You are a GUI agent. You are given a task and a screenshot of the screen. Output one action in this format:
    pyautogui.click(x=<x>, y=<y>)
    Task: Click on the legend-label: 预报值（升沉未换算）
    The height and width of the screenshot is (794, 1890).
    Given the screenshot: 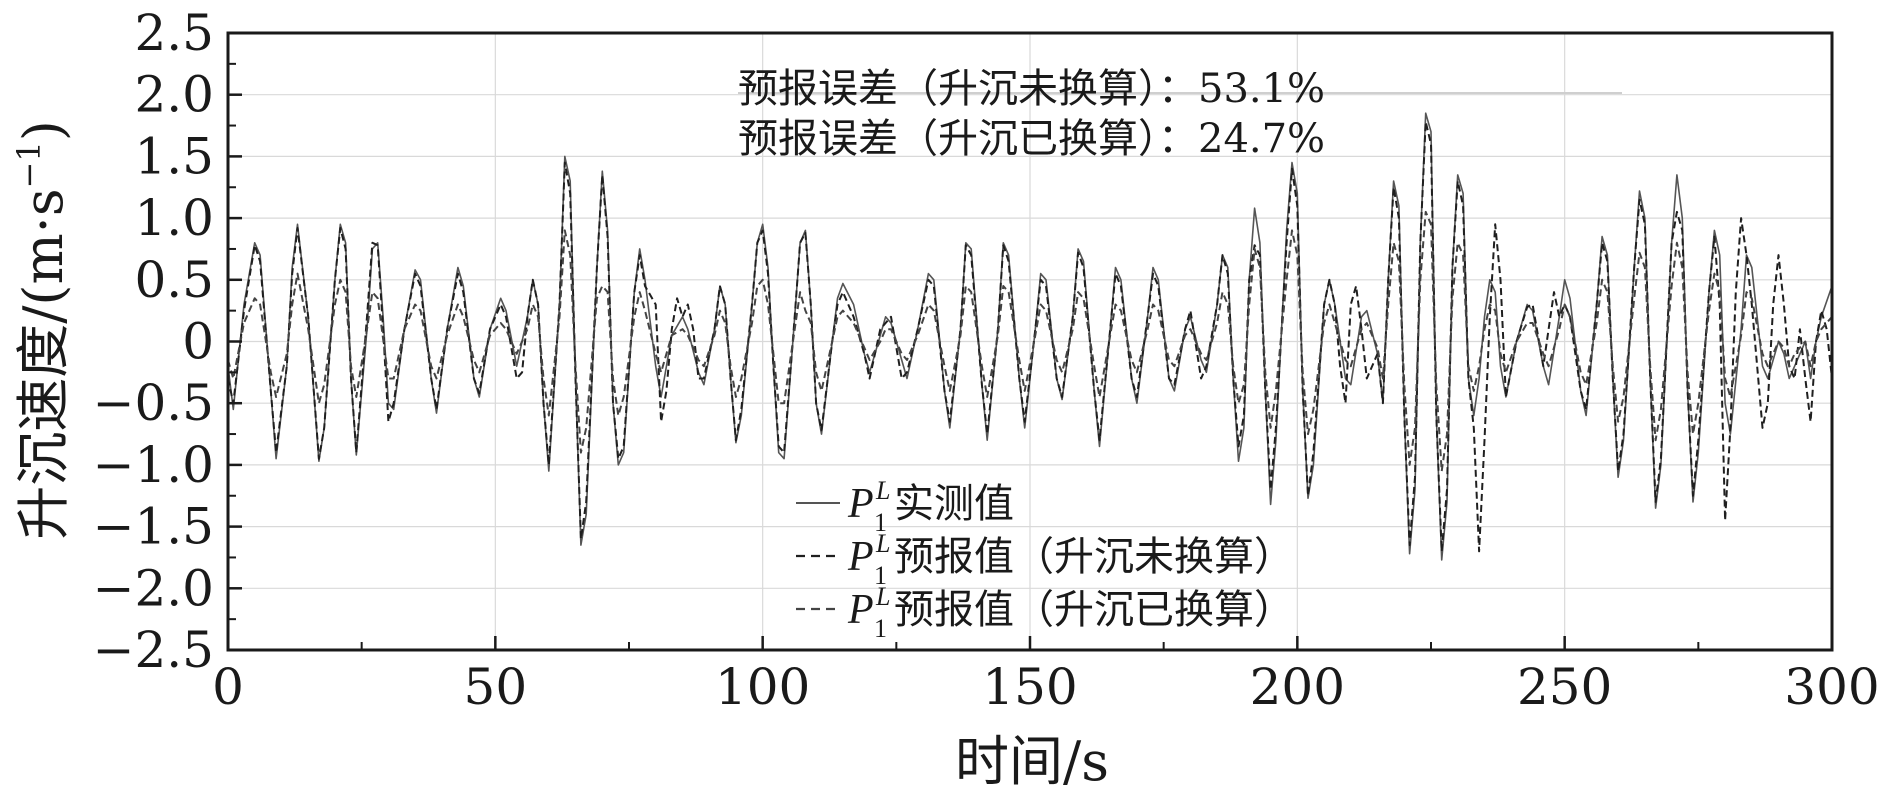 What is the action you would take?
    pyautogui.click(x=1094, y=557)
    